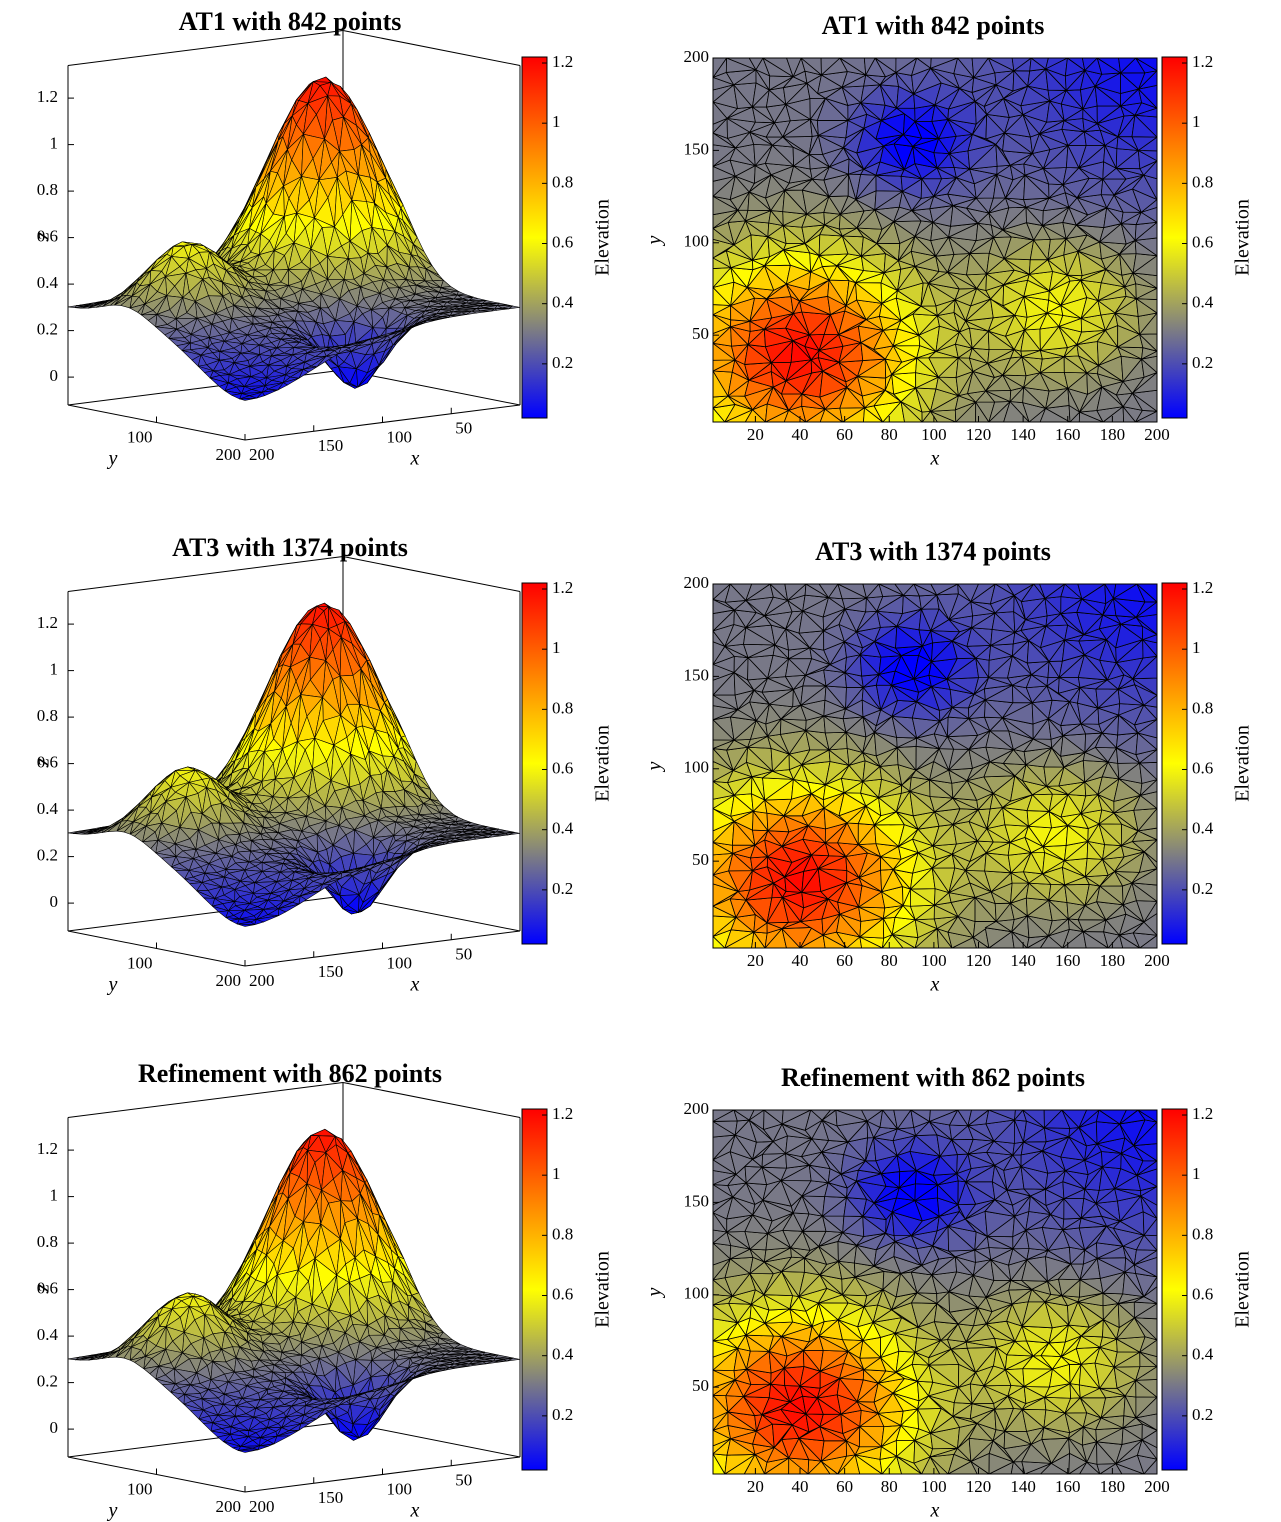  What do you see at coordinates (1068, 434) in the screenshot?
I see `x-tick-label: 160` at bounding box center [1068, 434].